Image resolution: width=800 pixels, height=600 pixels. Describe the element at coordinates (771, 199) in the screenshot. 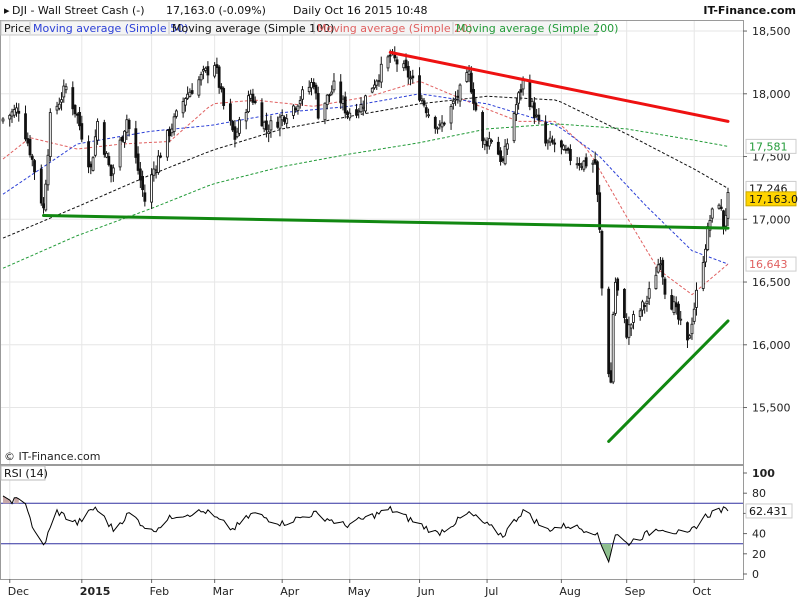

I see `value-marker-box` at that location.